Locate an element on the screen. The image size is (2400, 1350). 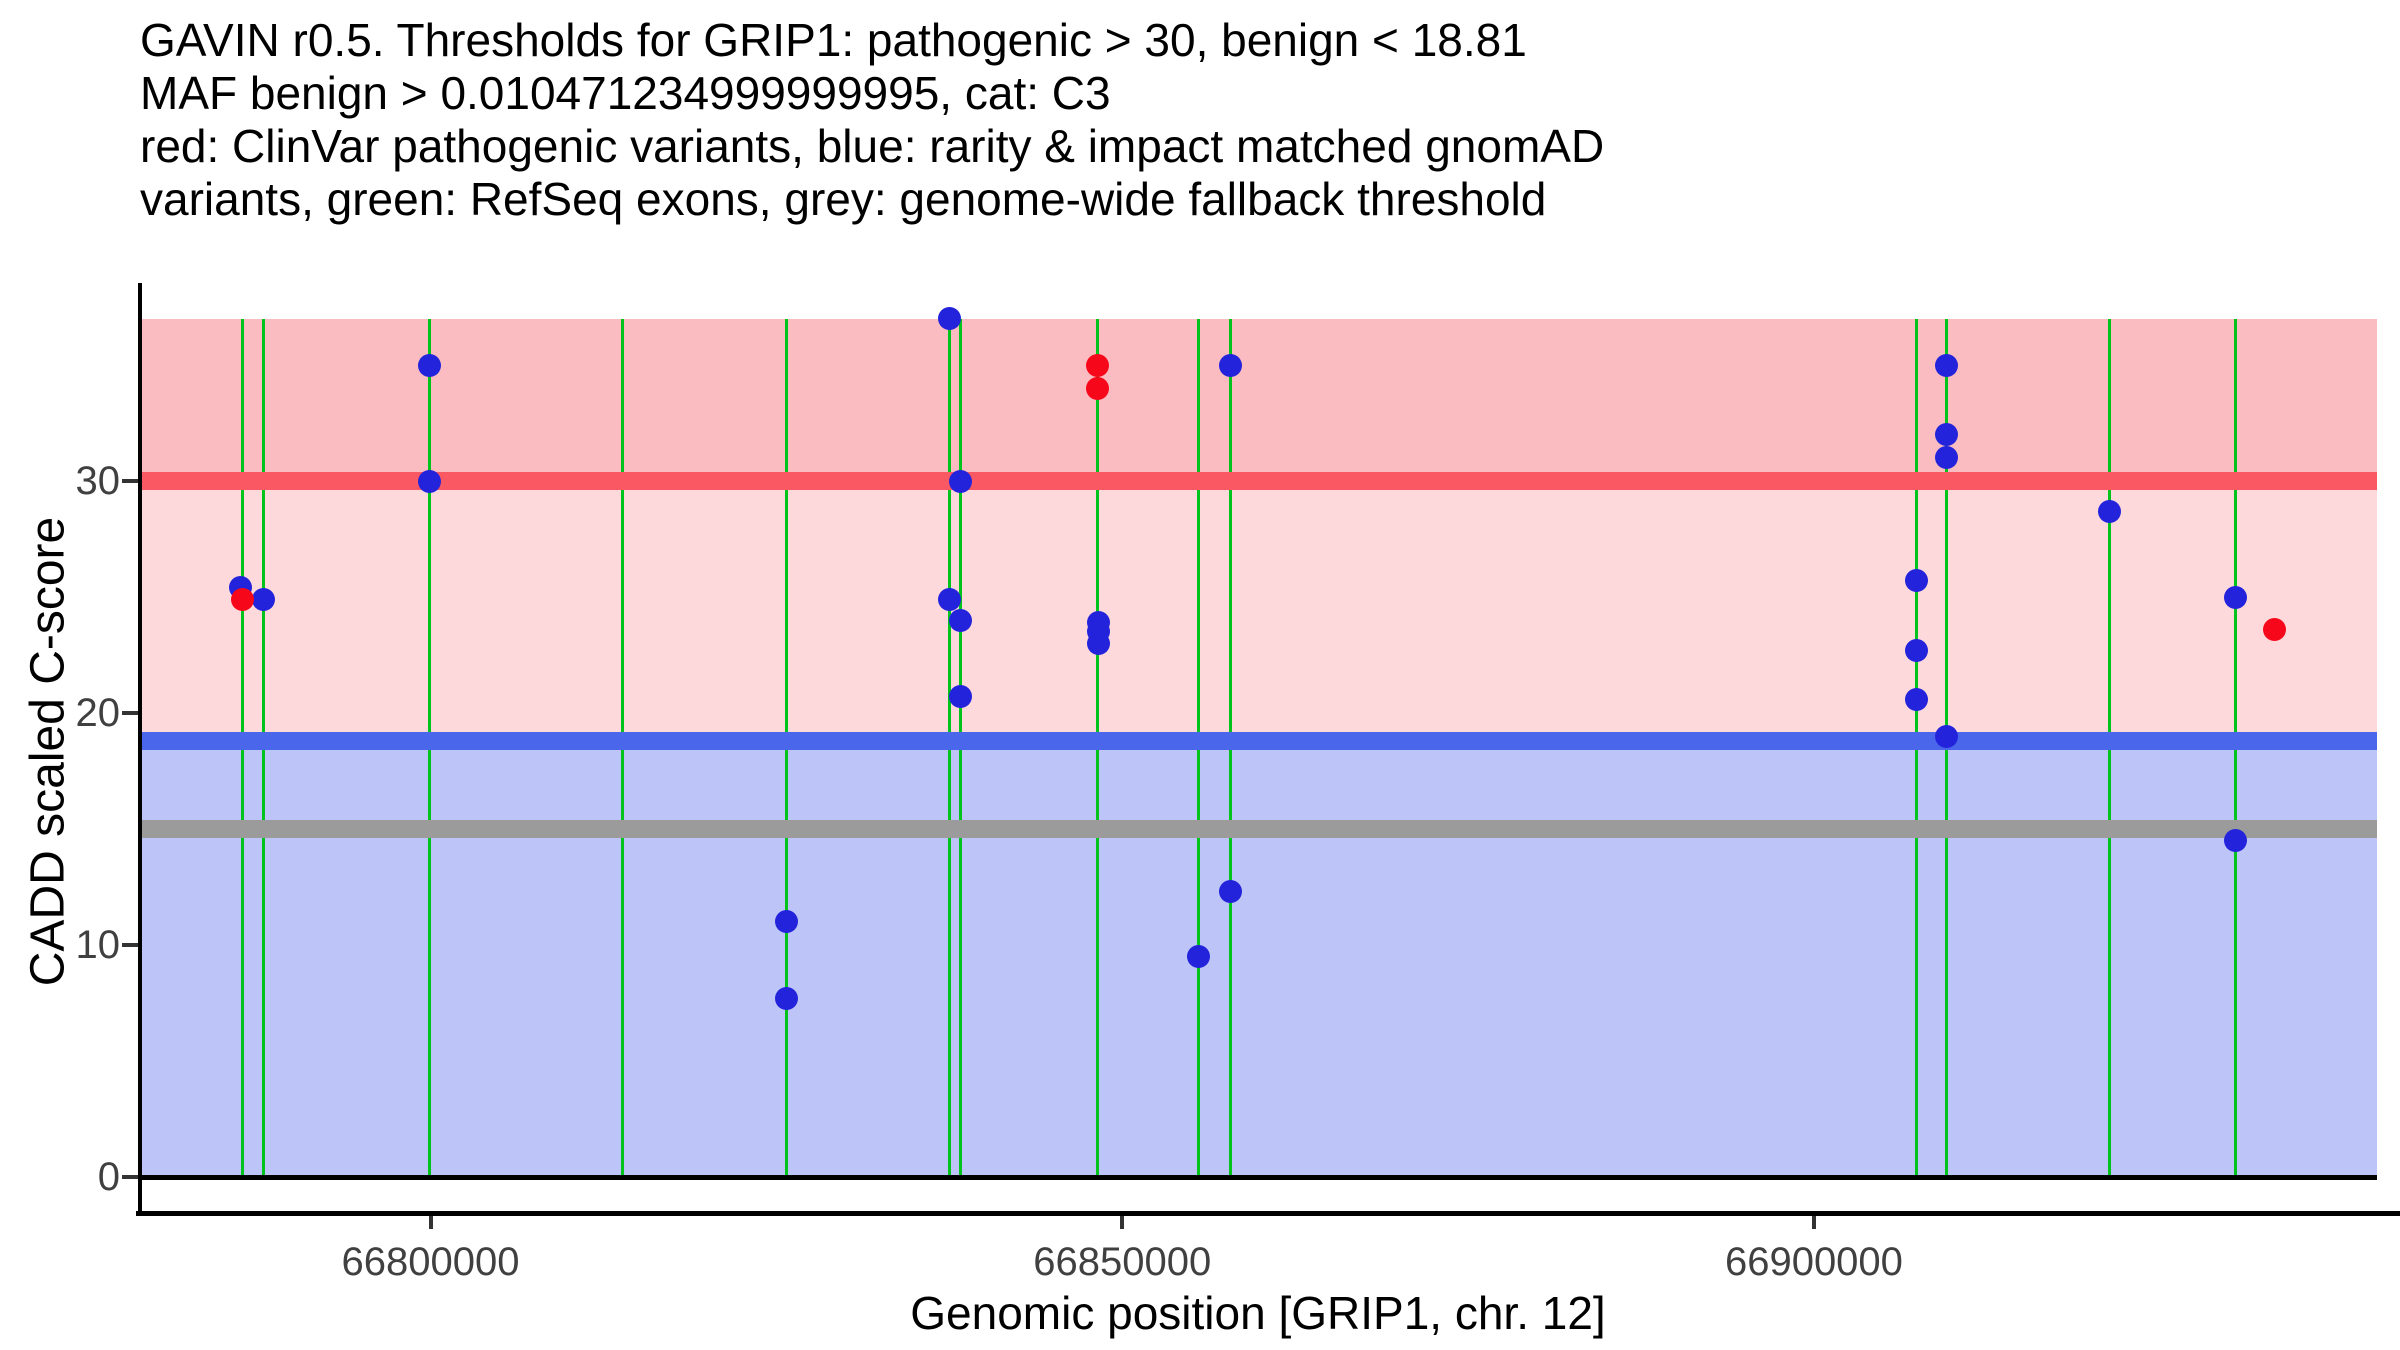
threshold-line-zero-baseline is located at coordinates (1258, 1177).